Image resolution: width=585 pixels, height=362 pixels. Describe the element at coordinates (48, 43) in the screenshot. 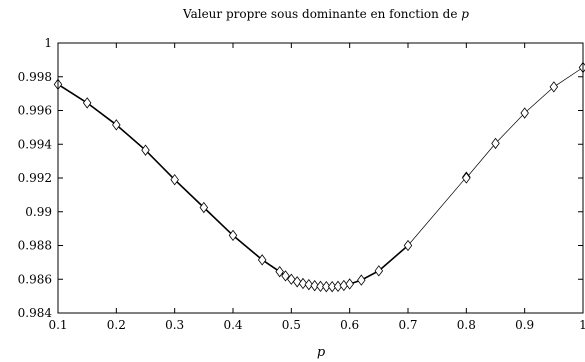

I see `y-tick-label: 1` at that location.